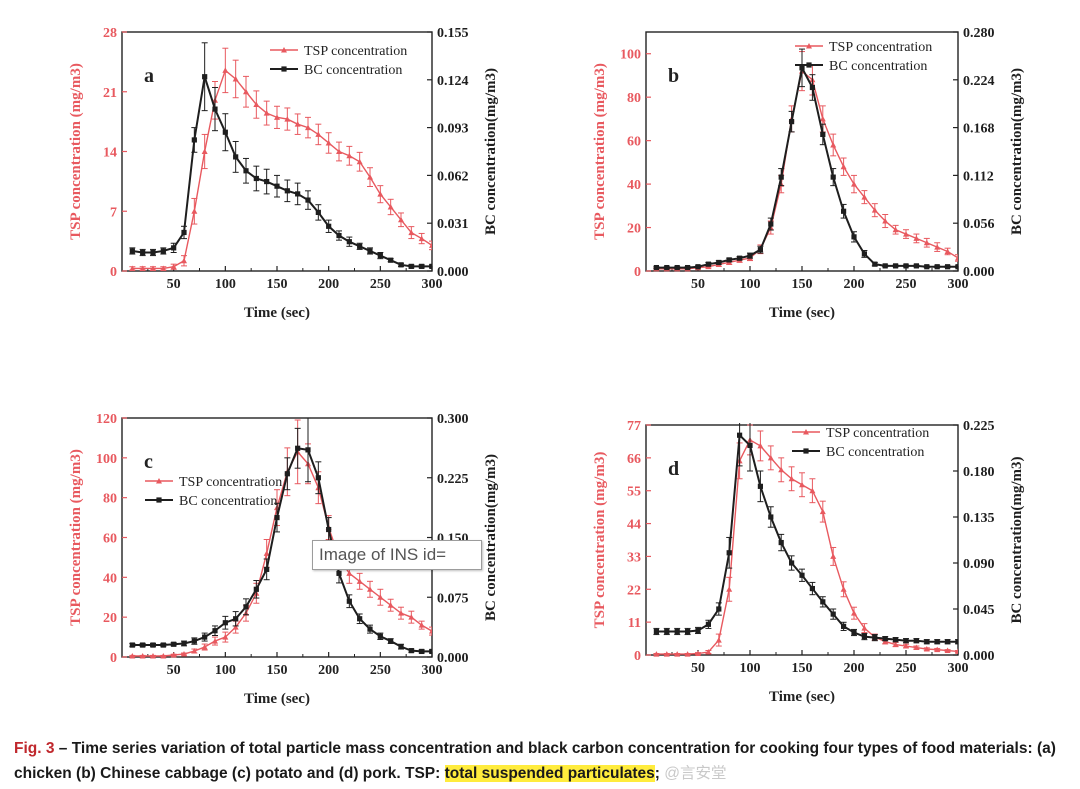  Describe the element at coordinates (453, 81) in the screenshot. I see `y2-tick-label: 0.124` at that location.